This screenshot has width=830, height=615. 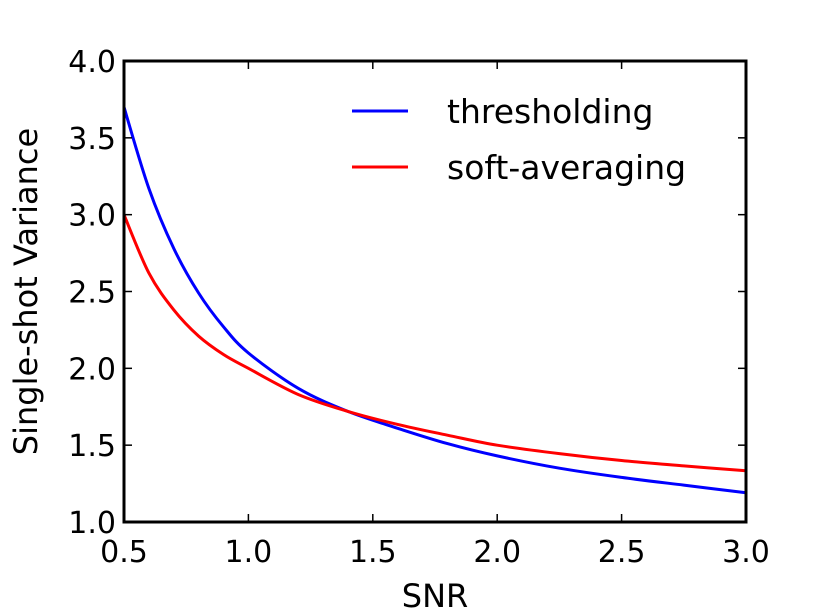 What do you see at coordinates (92, 62) in the screenshot?
I see `y-tick-label: 4.0` at bounding box center [92, 62].